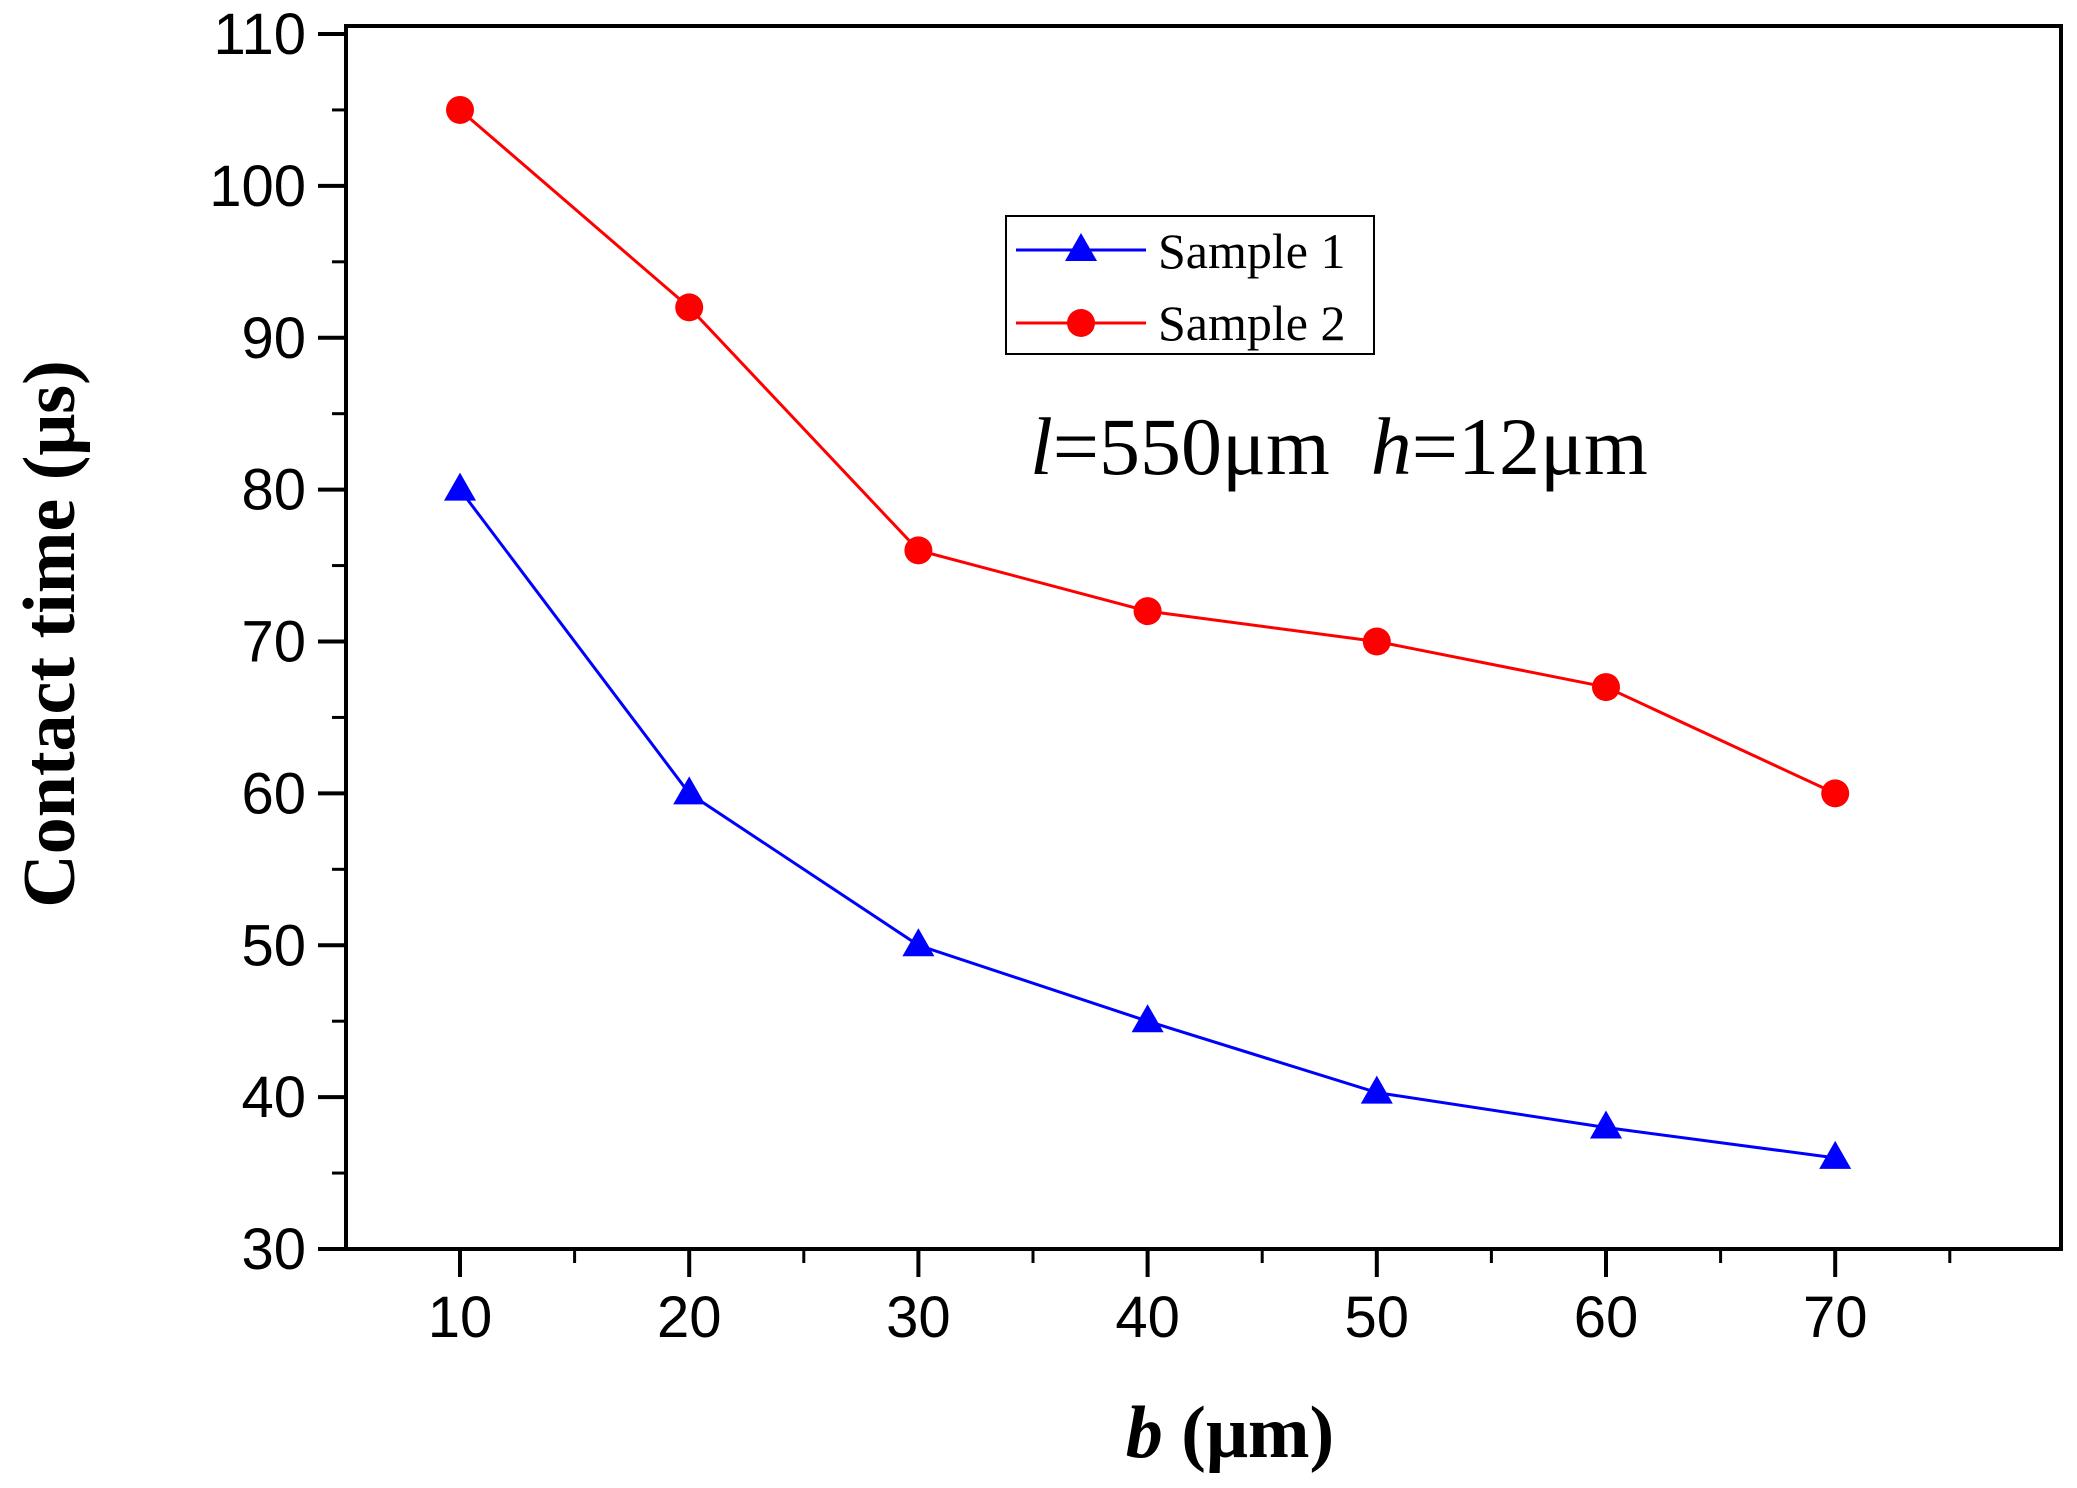 The height and width of the screenshot is (1488, 2077). Describe the element at coordinates (1530, 446) in the screenshot. I see `annotation-value: =12μm` at that location.